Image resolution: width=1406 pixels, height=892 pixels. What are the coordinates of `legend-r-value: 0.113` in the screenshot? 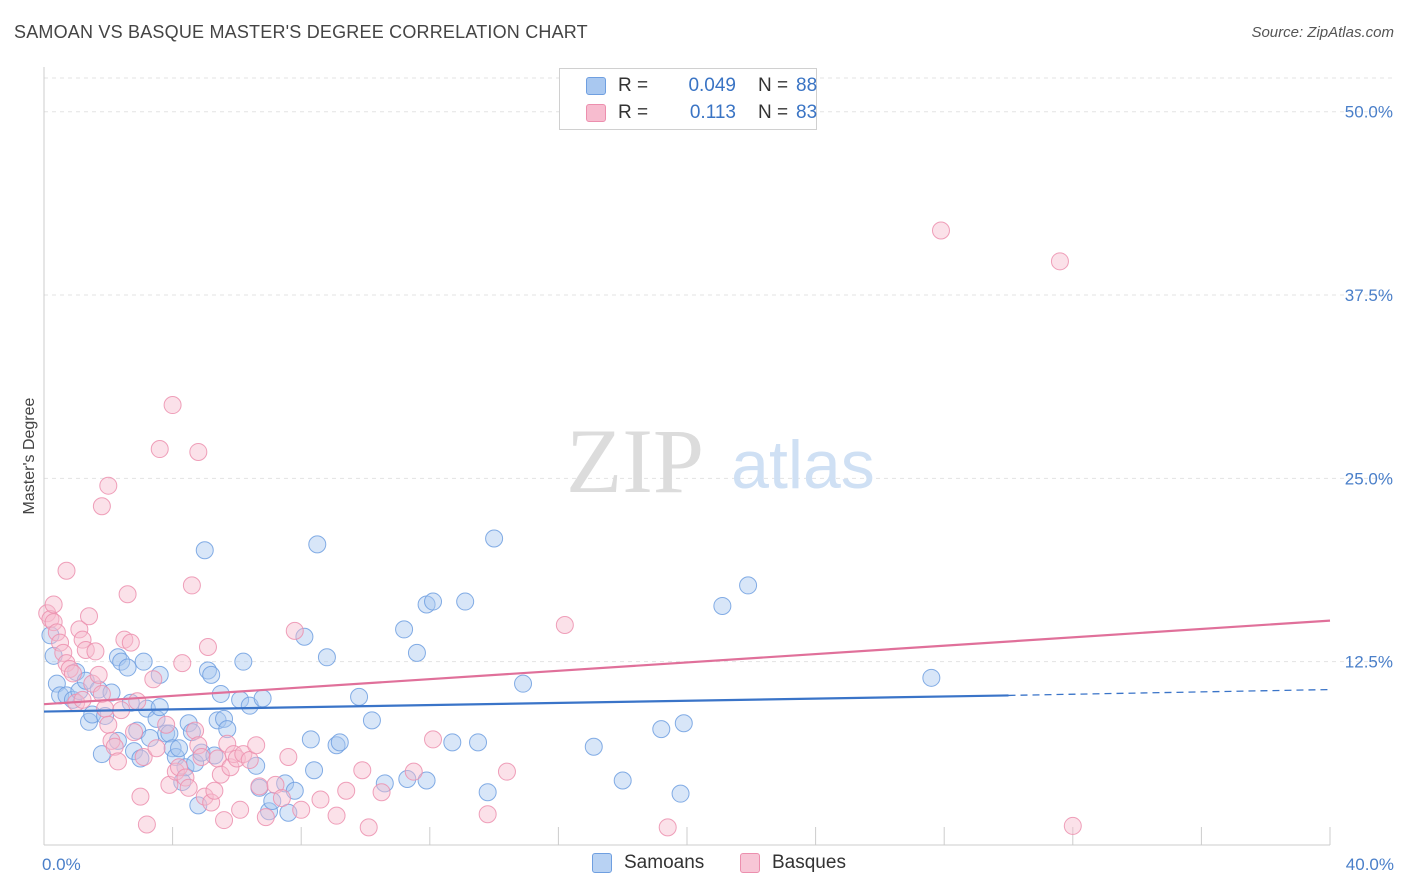 It's located at (712, 112).